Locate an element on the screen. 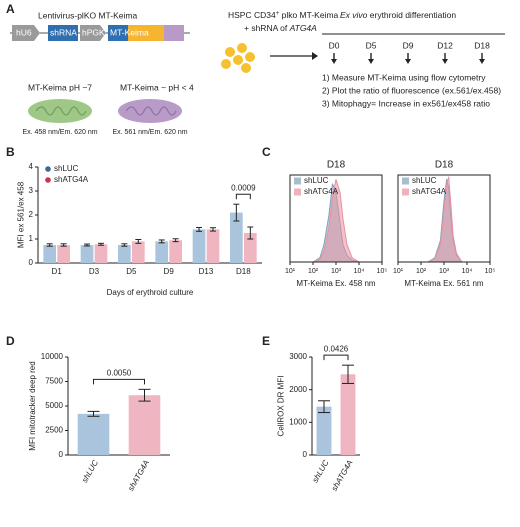  element-label: hU6 is located at coordinates (24, 32).